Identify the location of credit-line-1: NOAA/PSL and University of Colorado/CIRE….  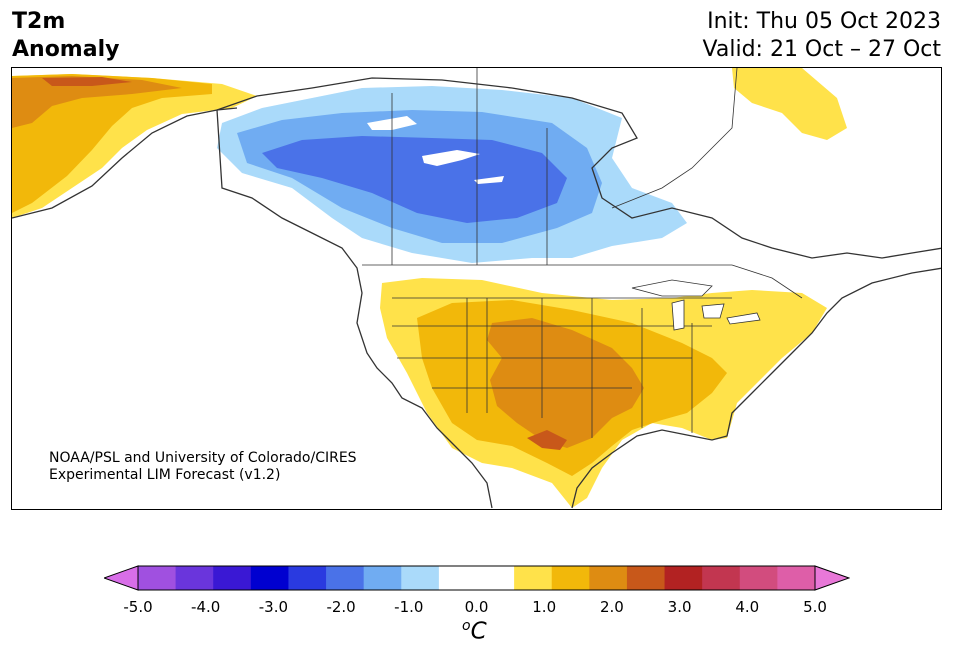
(203, 458).